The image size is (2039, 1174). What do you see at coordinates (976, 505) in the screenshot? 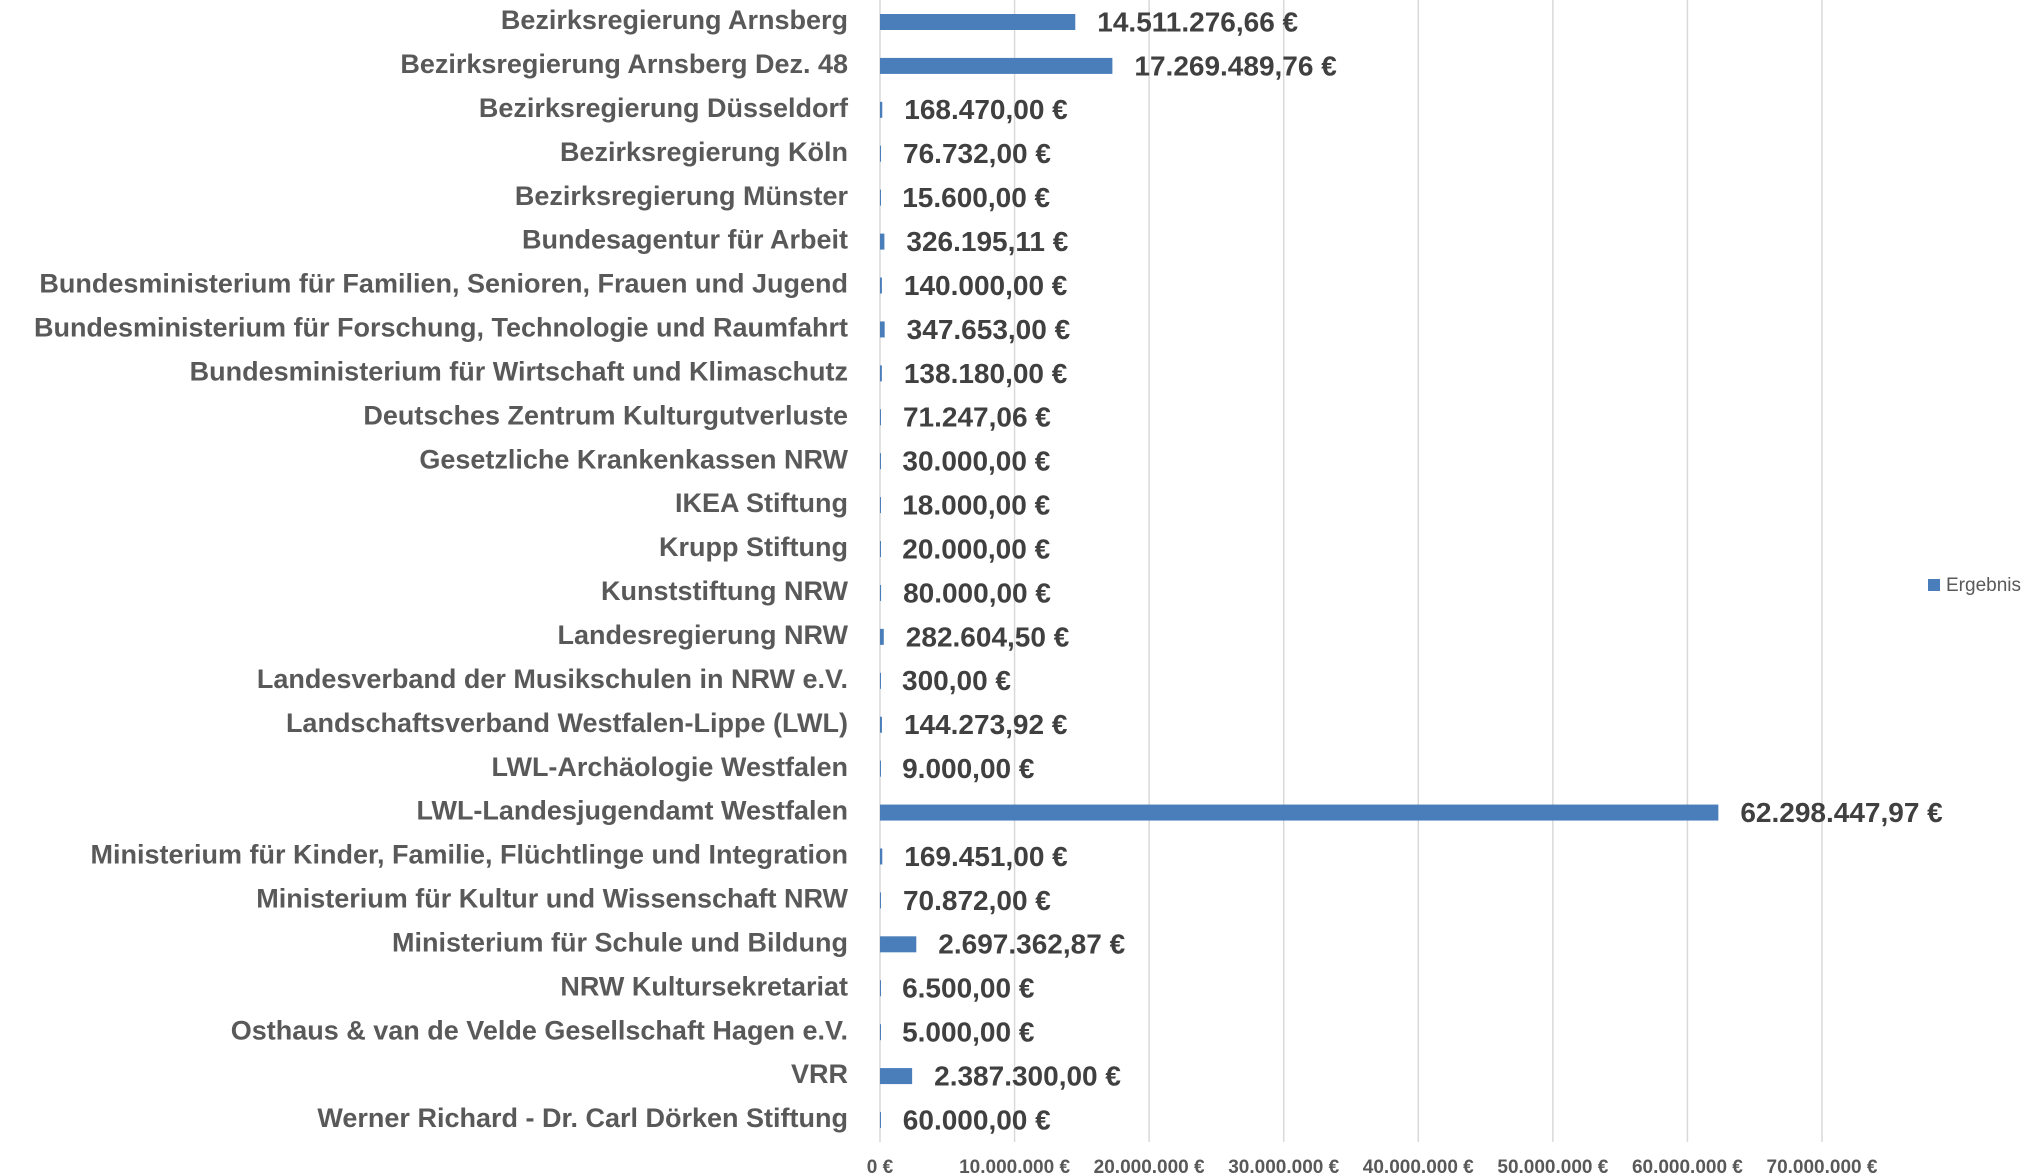
I see `value-label: 18.000,00 €` at bounding box center [976, 505].